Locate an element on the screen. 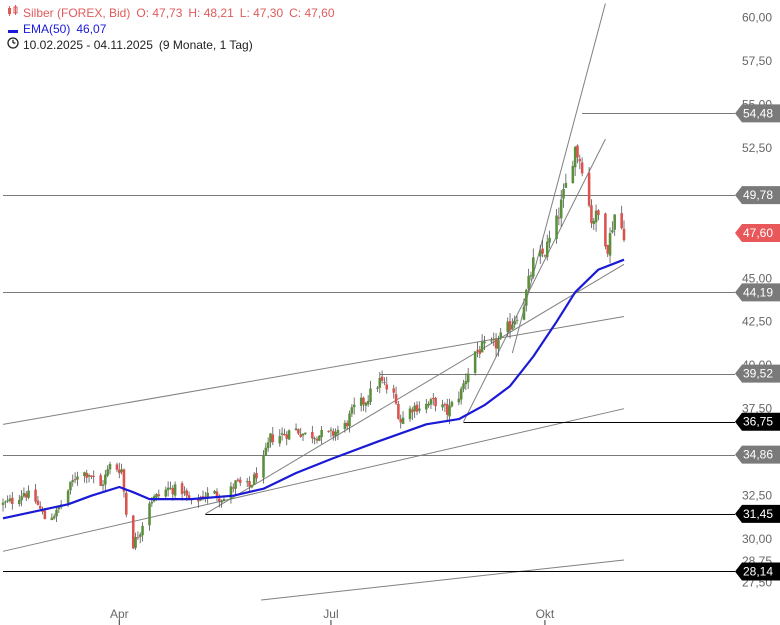  ema-line-icon is located at coordinates (13, 29).